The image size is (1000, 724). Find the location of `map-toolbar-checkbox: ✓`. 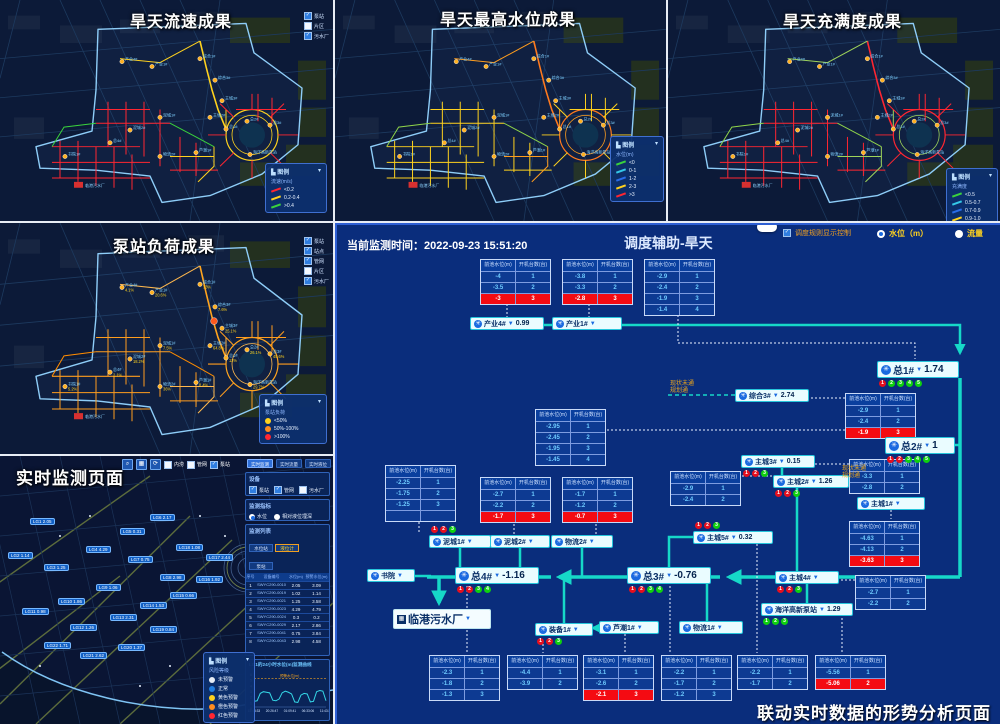

map-toolbar-checkbox: ✓ is located at coordinates (214, 464).